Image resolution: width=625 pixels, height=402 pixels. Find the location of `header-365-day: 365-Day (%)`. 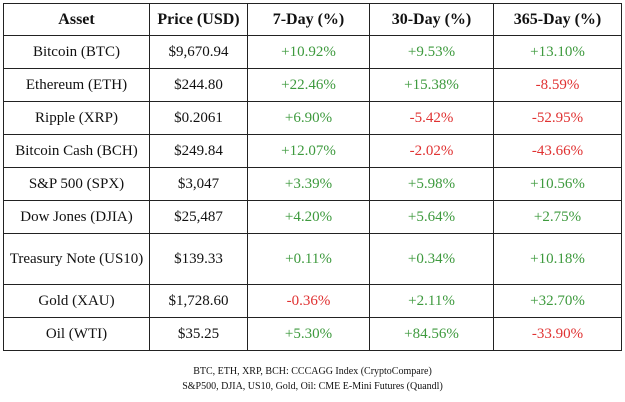

header-365-day: 365-Day (%) is located at coordinates (557, 19).